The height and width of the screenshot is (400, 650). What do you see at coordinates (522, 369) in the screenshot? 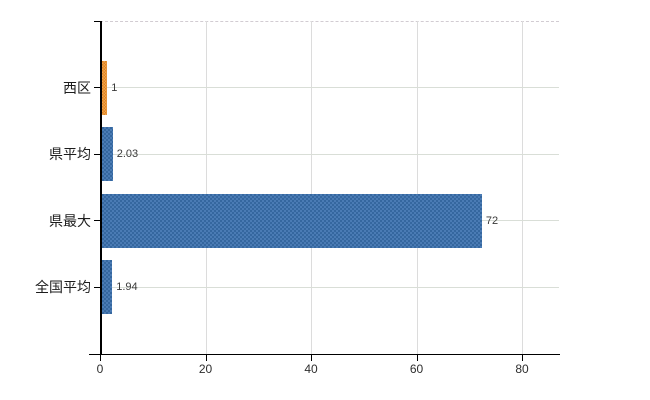
I see `x-tick-label: 80` at bounding box center [522, 369].